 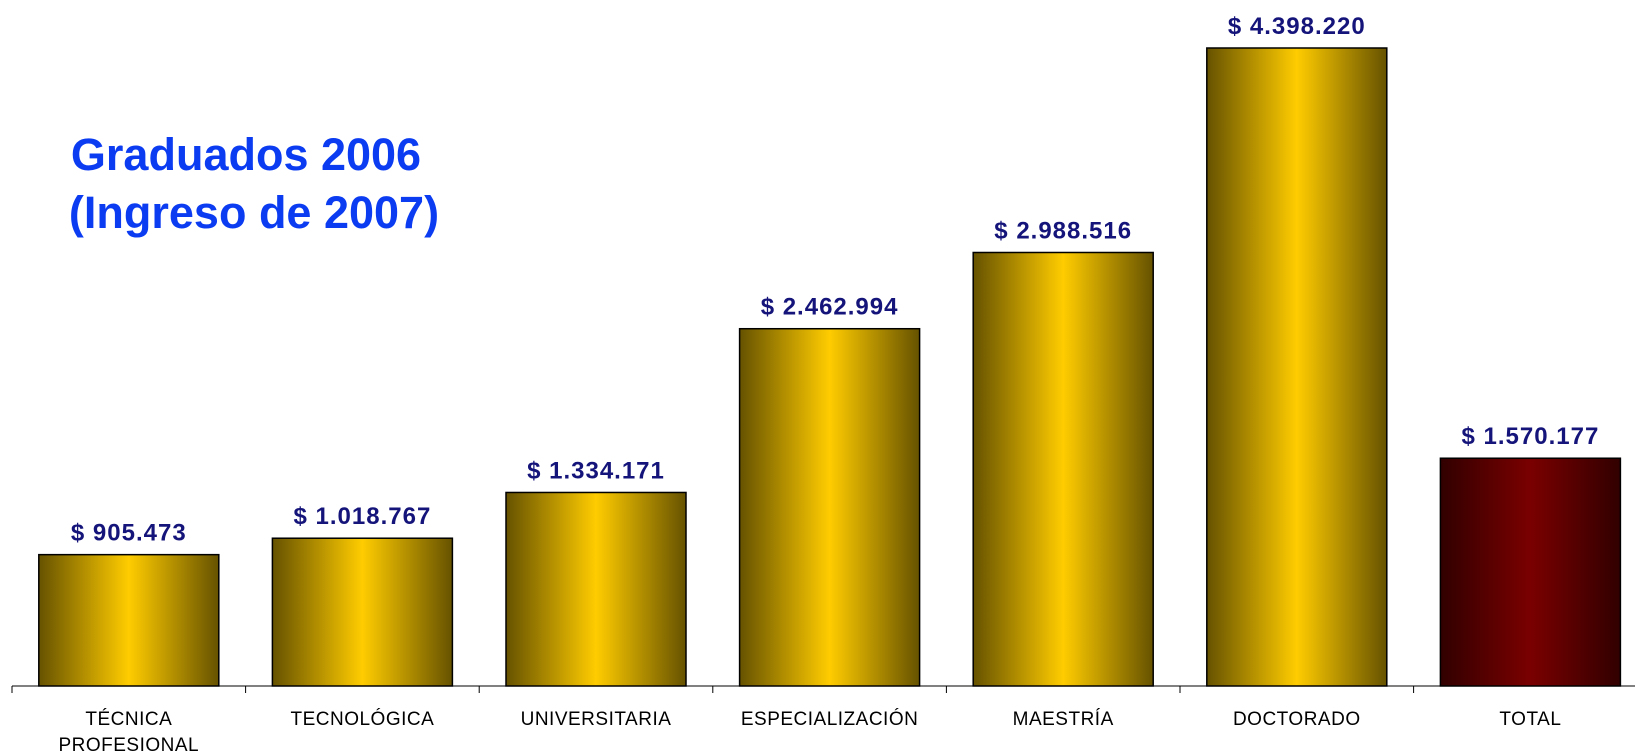 I want to click on value-label: $ 1.334.171, so click(x=596, y=470).